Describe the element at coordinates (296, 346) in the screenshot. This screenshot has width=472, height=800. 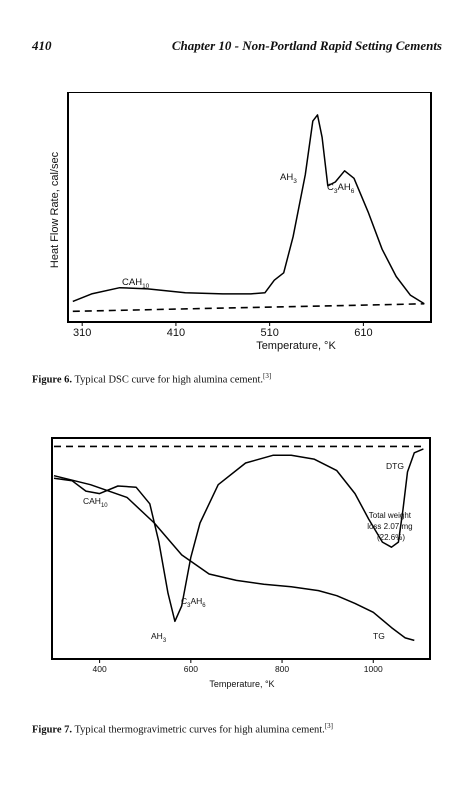
I see `figure6-xlabel: Temperature, °K` at that location.